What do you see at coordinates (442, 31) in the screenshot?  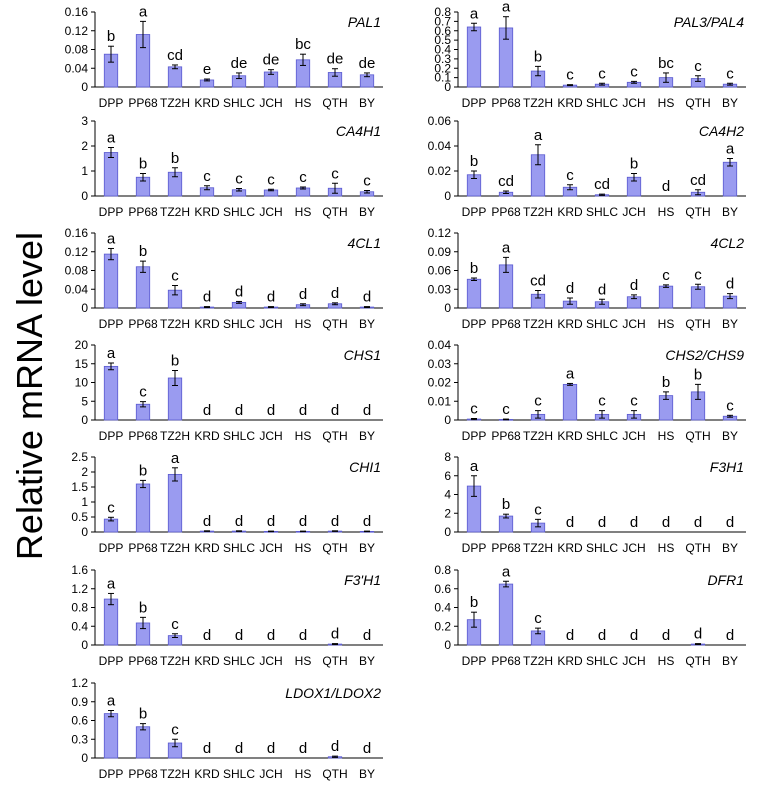 I see `y-tick-label: 0.6` at bounding box center [442, 31].